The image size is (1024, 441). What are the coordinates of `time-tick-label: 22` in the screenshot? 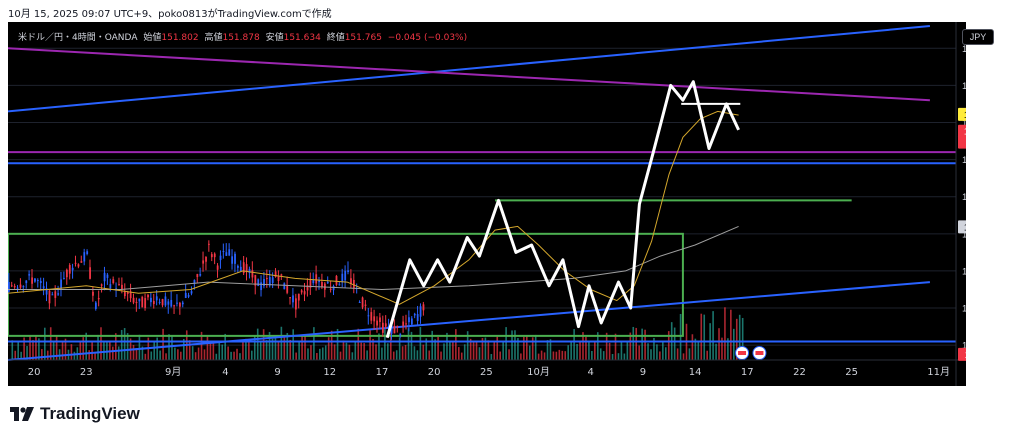 It's located at (799, 372).